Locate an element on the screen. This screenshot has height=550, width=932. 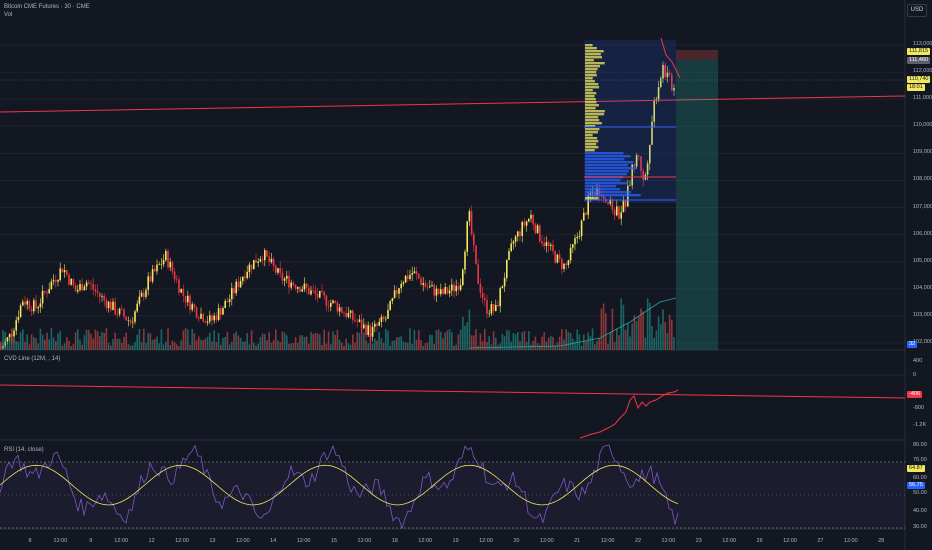
time-axis-label: 14 is located at coordinates (273, 541).